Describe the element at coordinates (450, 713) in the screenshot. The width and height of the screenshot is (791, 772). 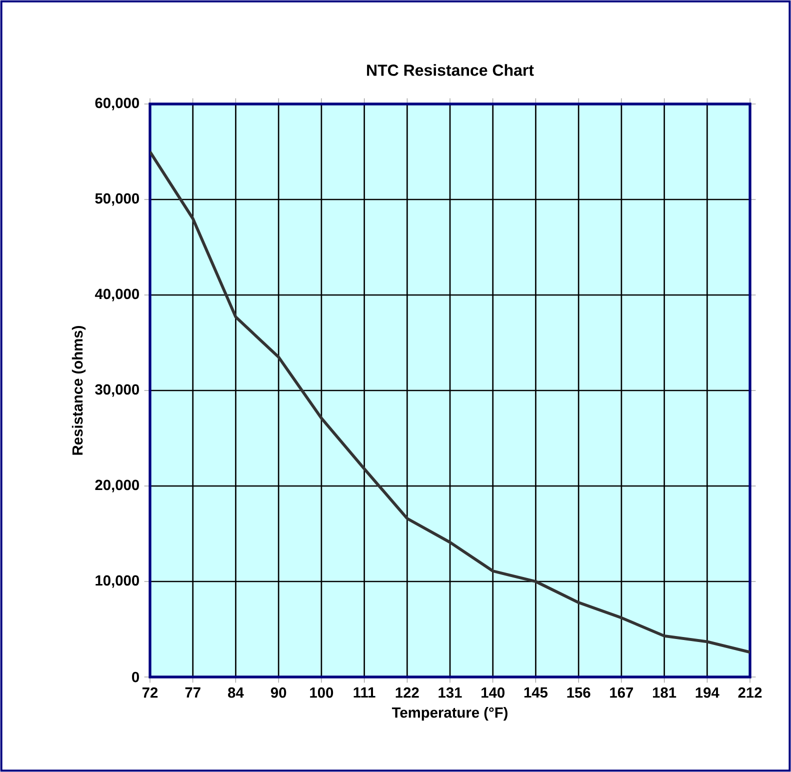
I see `x-axis-title: Temperature (°F)` at that location.